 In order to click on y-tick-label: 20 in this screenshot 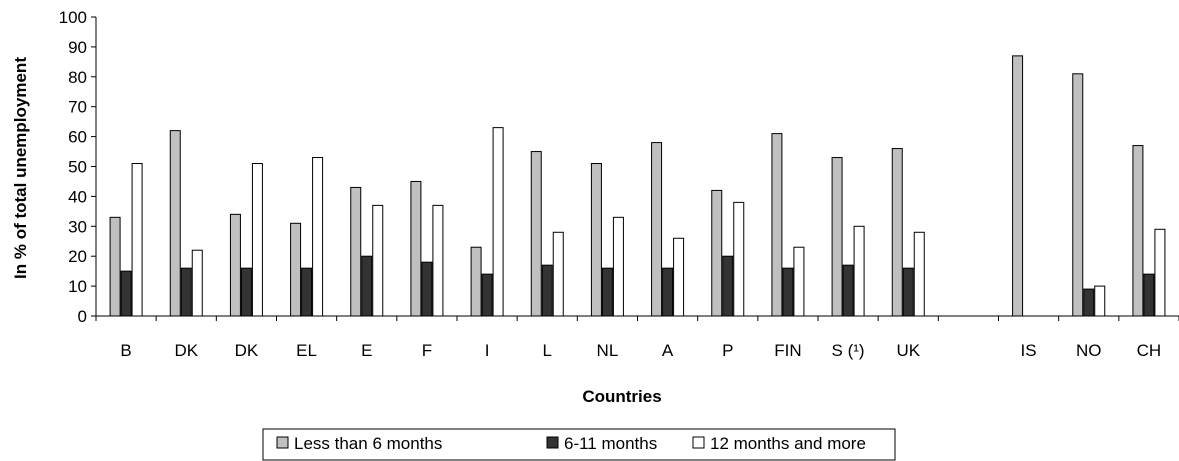, I will do `click(77, 256)`.